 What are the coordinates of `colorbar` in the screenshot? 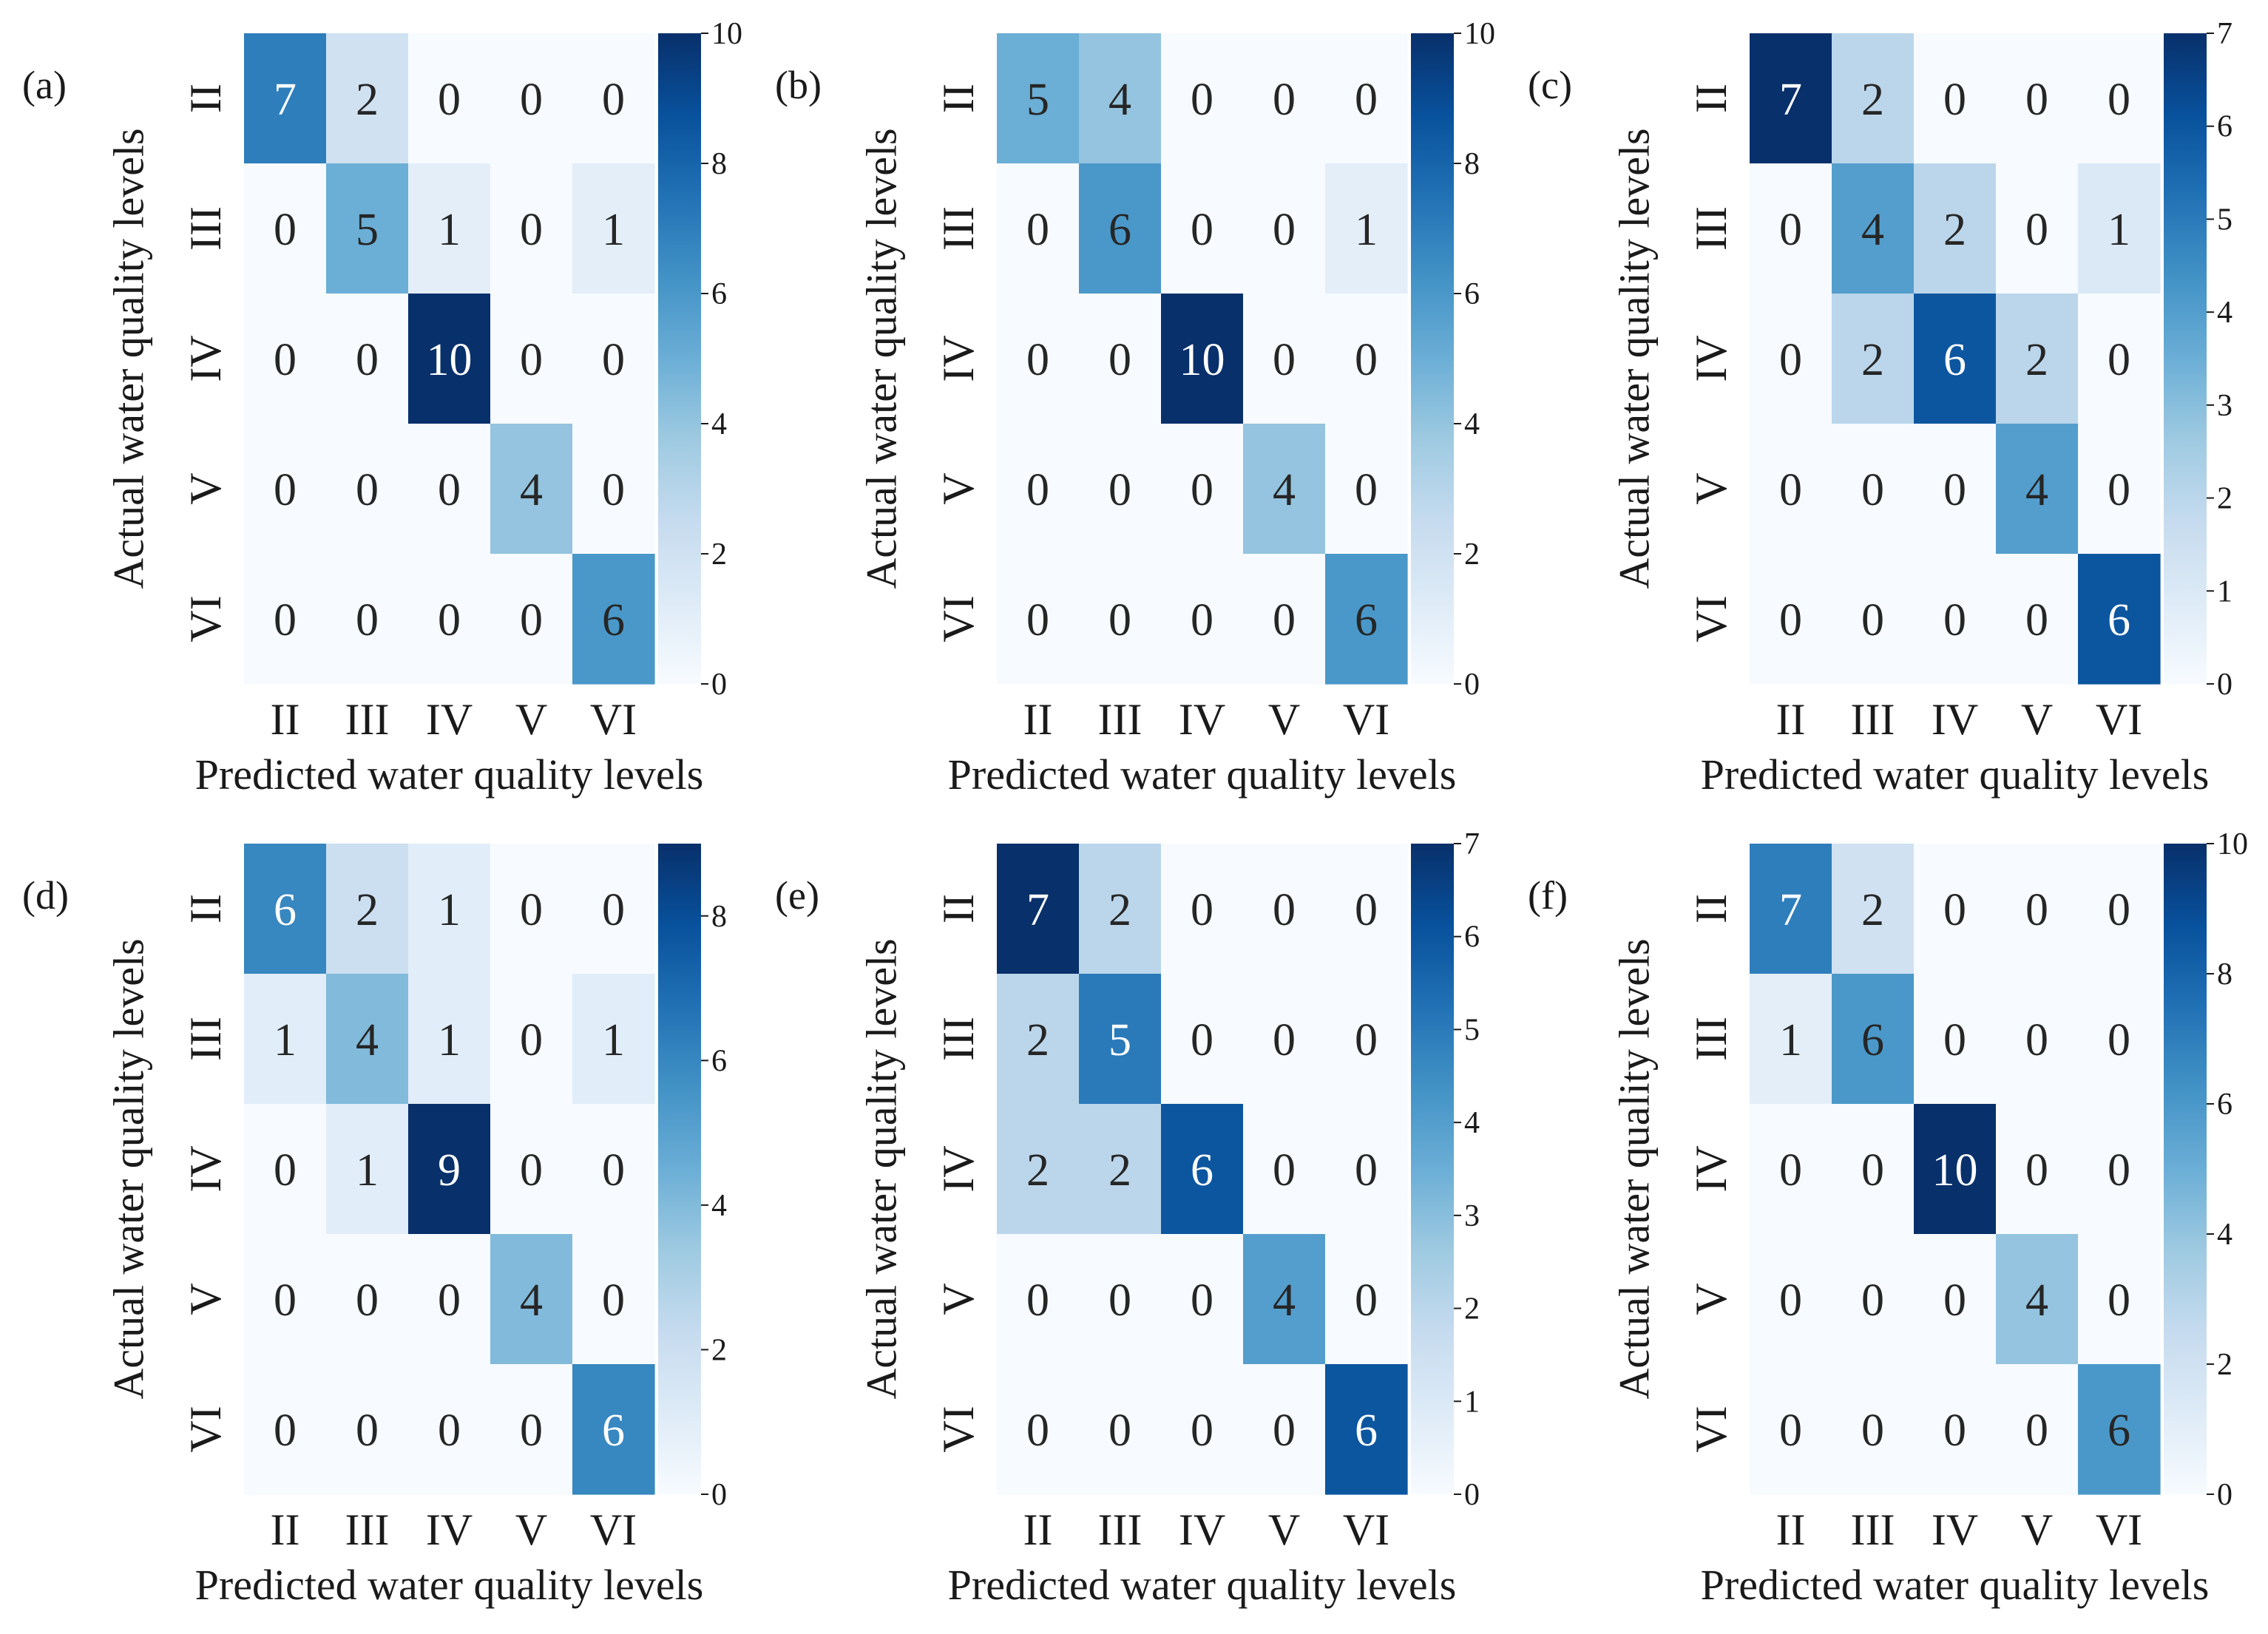 It's located at (680, 358).